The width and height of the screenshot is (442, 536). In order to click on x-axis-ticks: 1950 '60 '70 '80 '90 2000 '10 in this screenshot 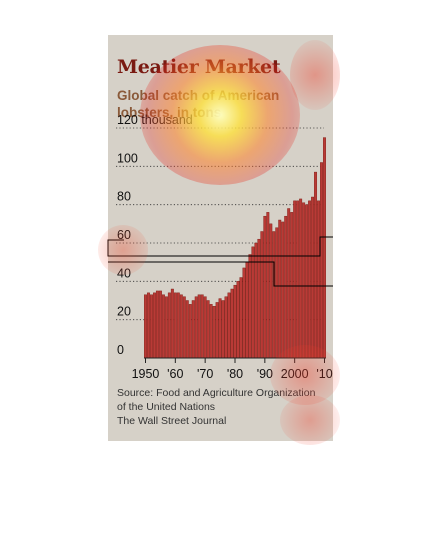, I will do `click(232, 369)`.